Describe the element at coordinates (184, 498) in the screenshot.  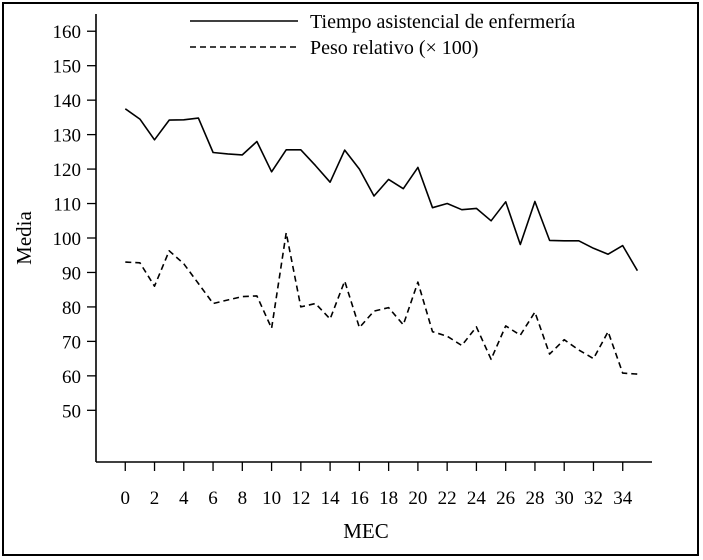
I see `x-tick-label: 4` at that location.